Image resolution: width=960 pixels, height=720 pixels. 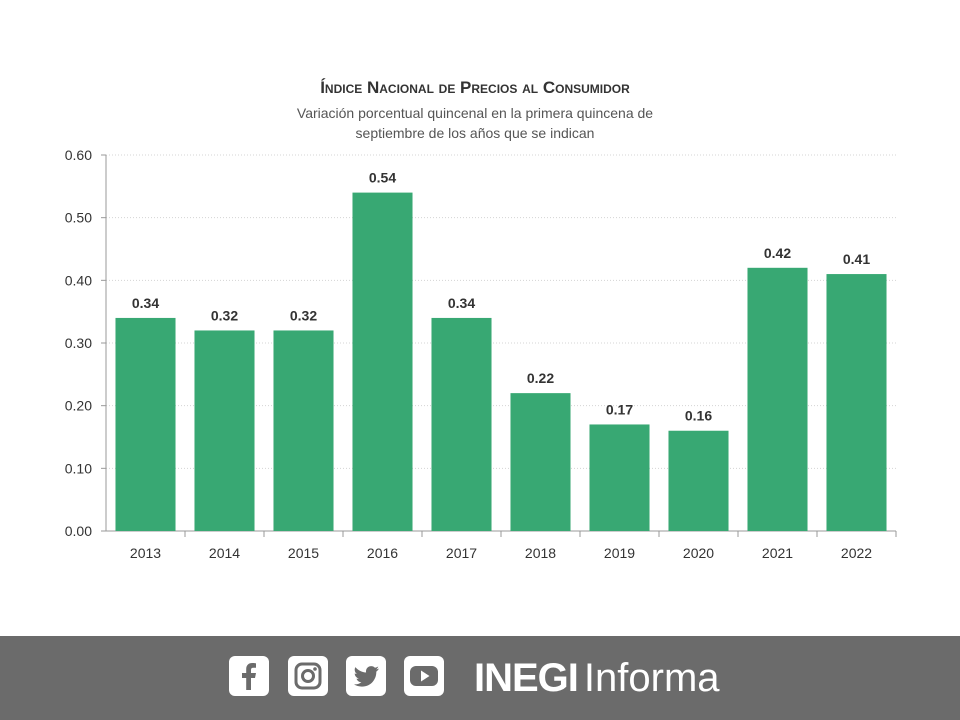 What do you see at coordinates (78, 531) in the screenshot?
I see `y-tick-label: 0.00` at bounding box center [78, 531].